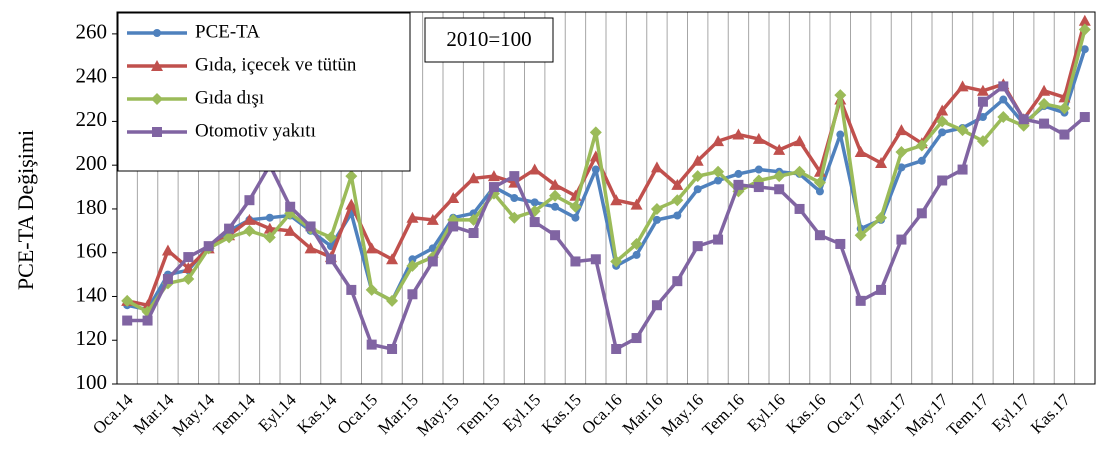  I want to click on annotation-box, so click(489, 40).